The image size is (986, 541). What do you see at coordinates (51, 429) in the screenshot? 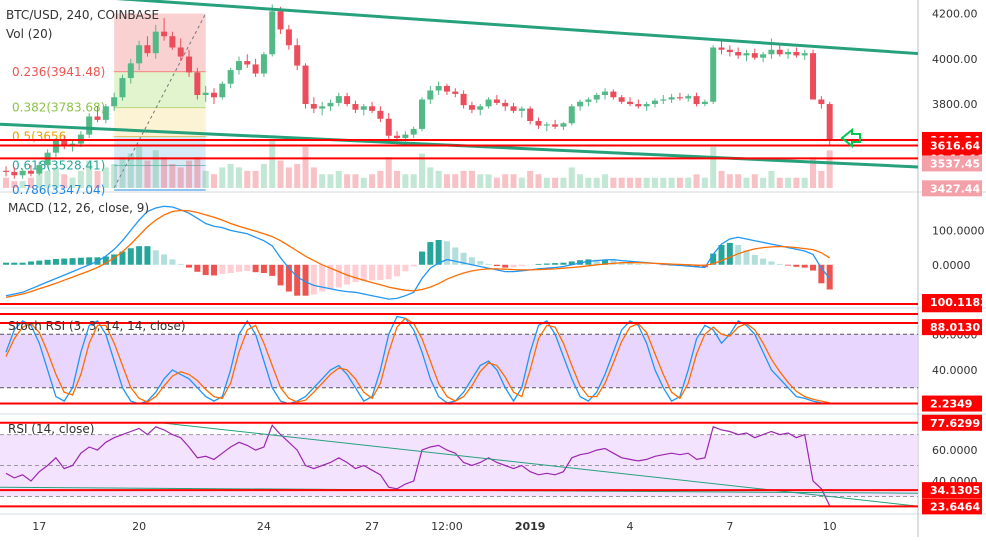
I see `rsi-title: RSI (14, close)` at bounding box center [51, 429].